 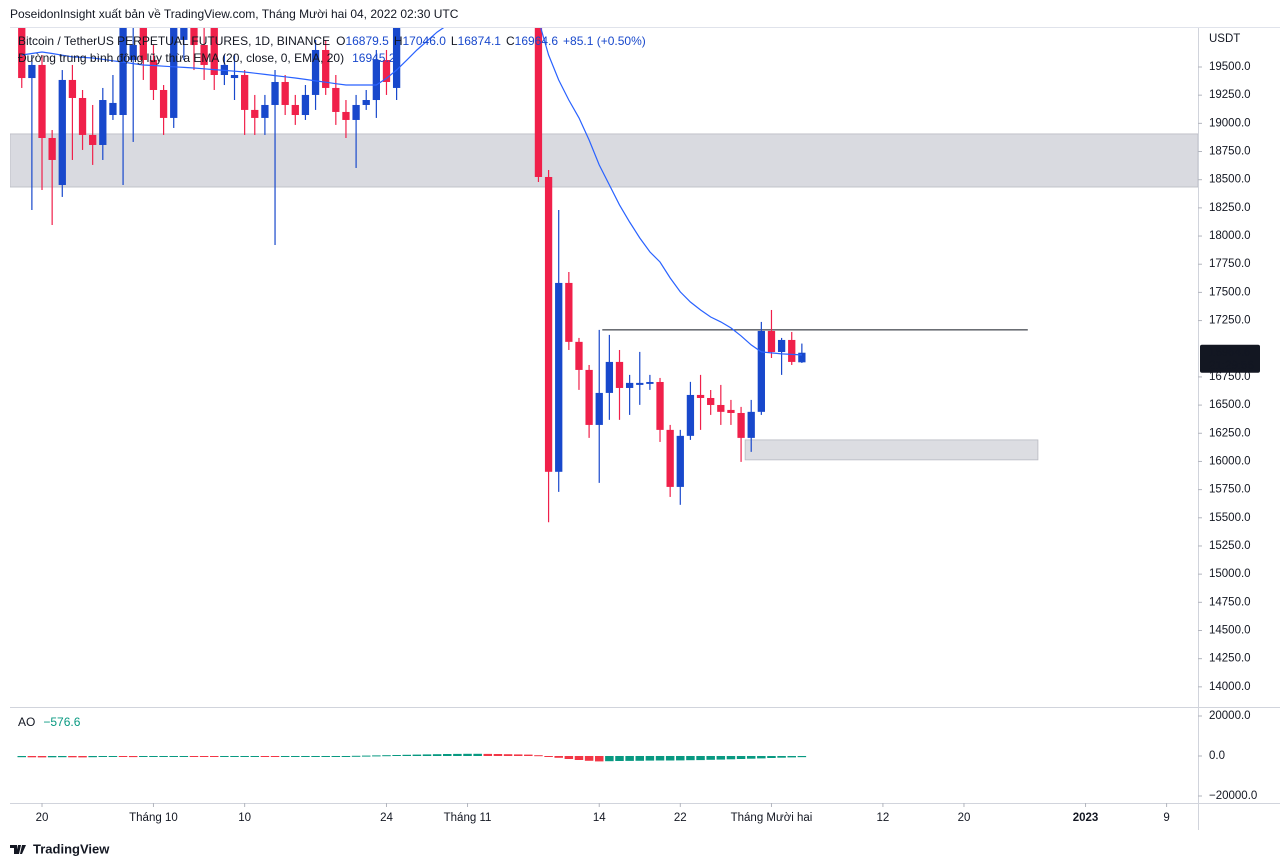 What do you see at coordinates (1224, 39) in the screenshot?
I see `unit-label: USDT` at bounding box center [1224, 39].